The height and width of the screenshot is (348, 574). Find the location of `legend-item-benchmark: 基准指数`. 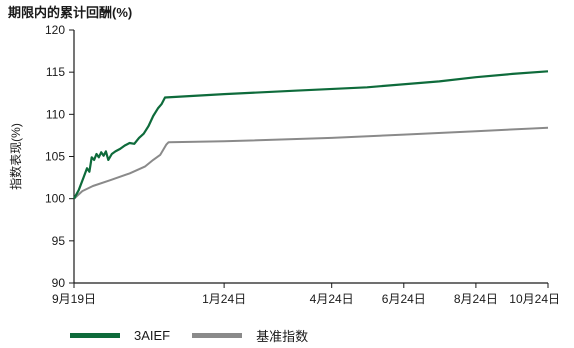

legend-item-benchmark: 基准指数 is located at coordinates (250, 335).